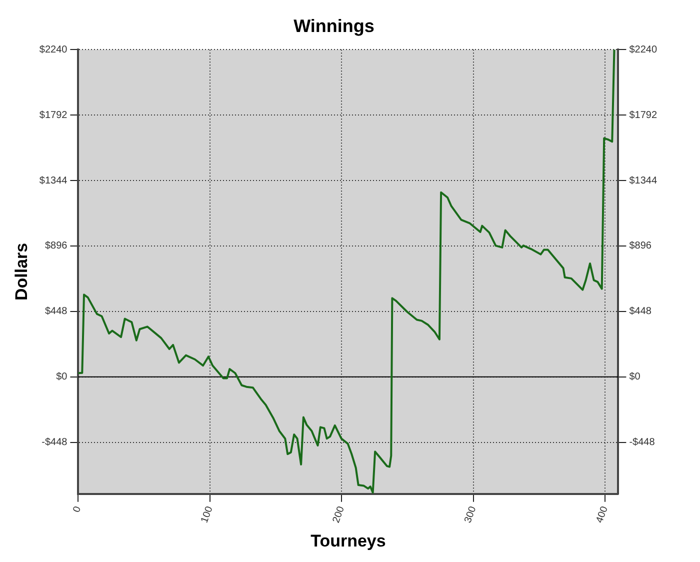 This screenshot has width=700, height=562. I want to click on x-tick-label: 300, so click(470, 514).